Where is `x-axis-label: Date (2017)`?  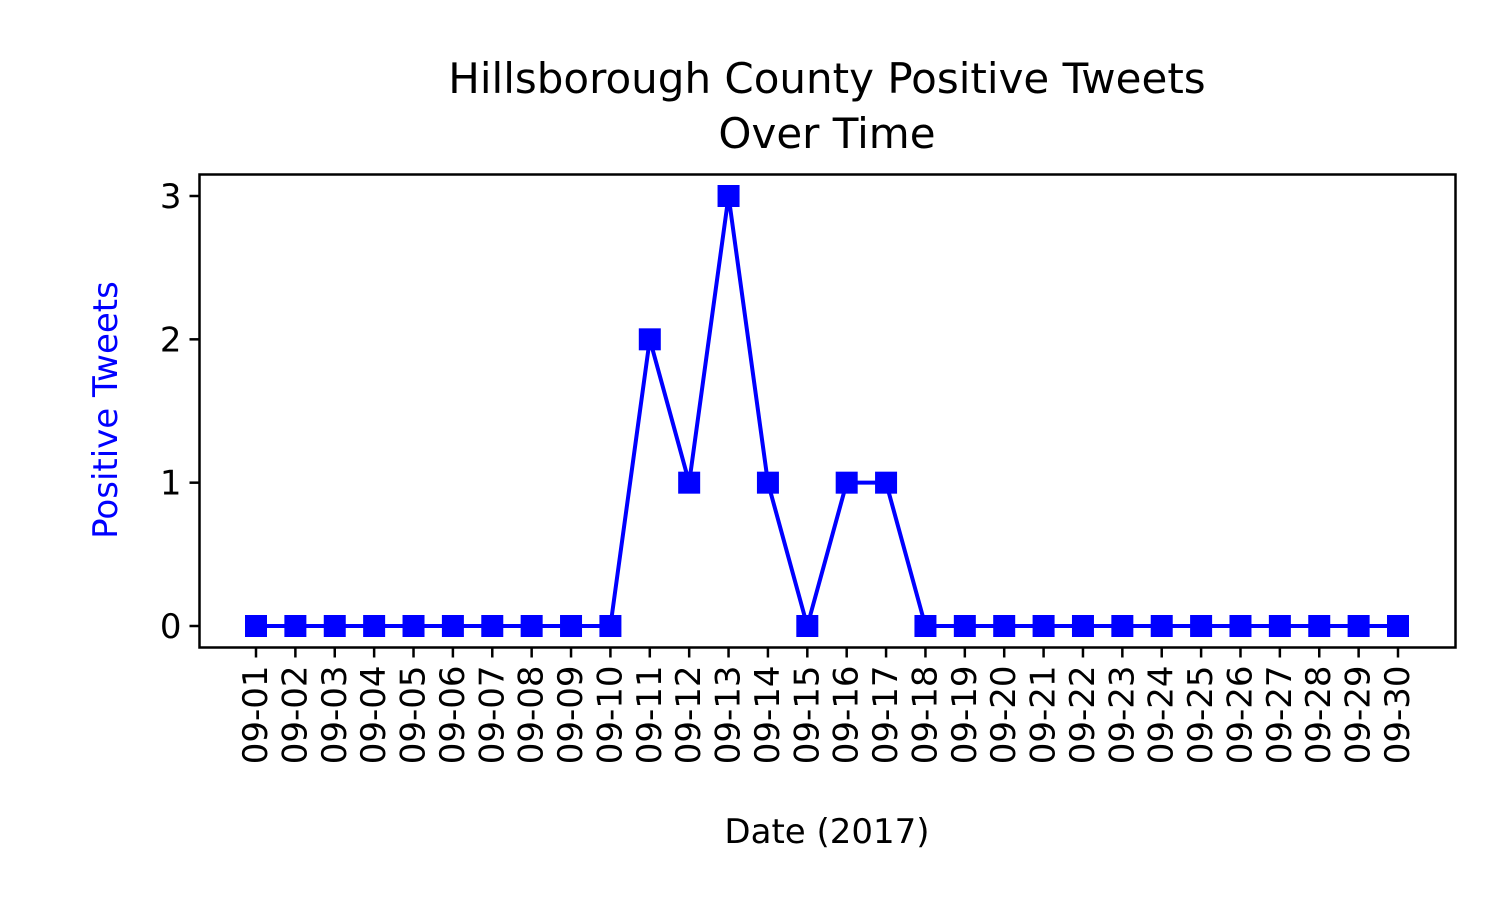 x-axis-label: Date (2017) is located at coordinates (826, 832).